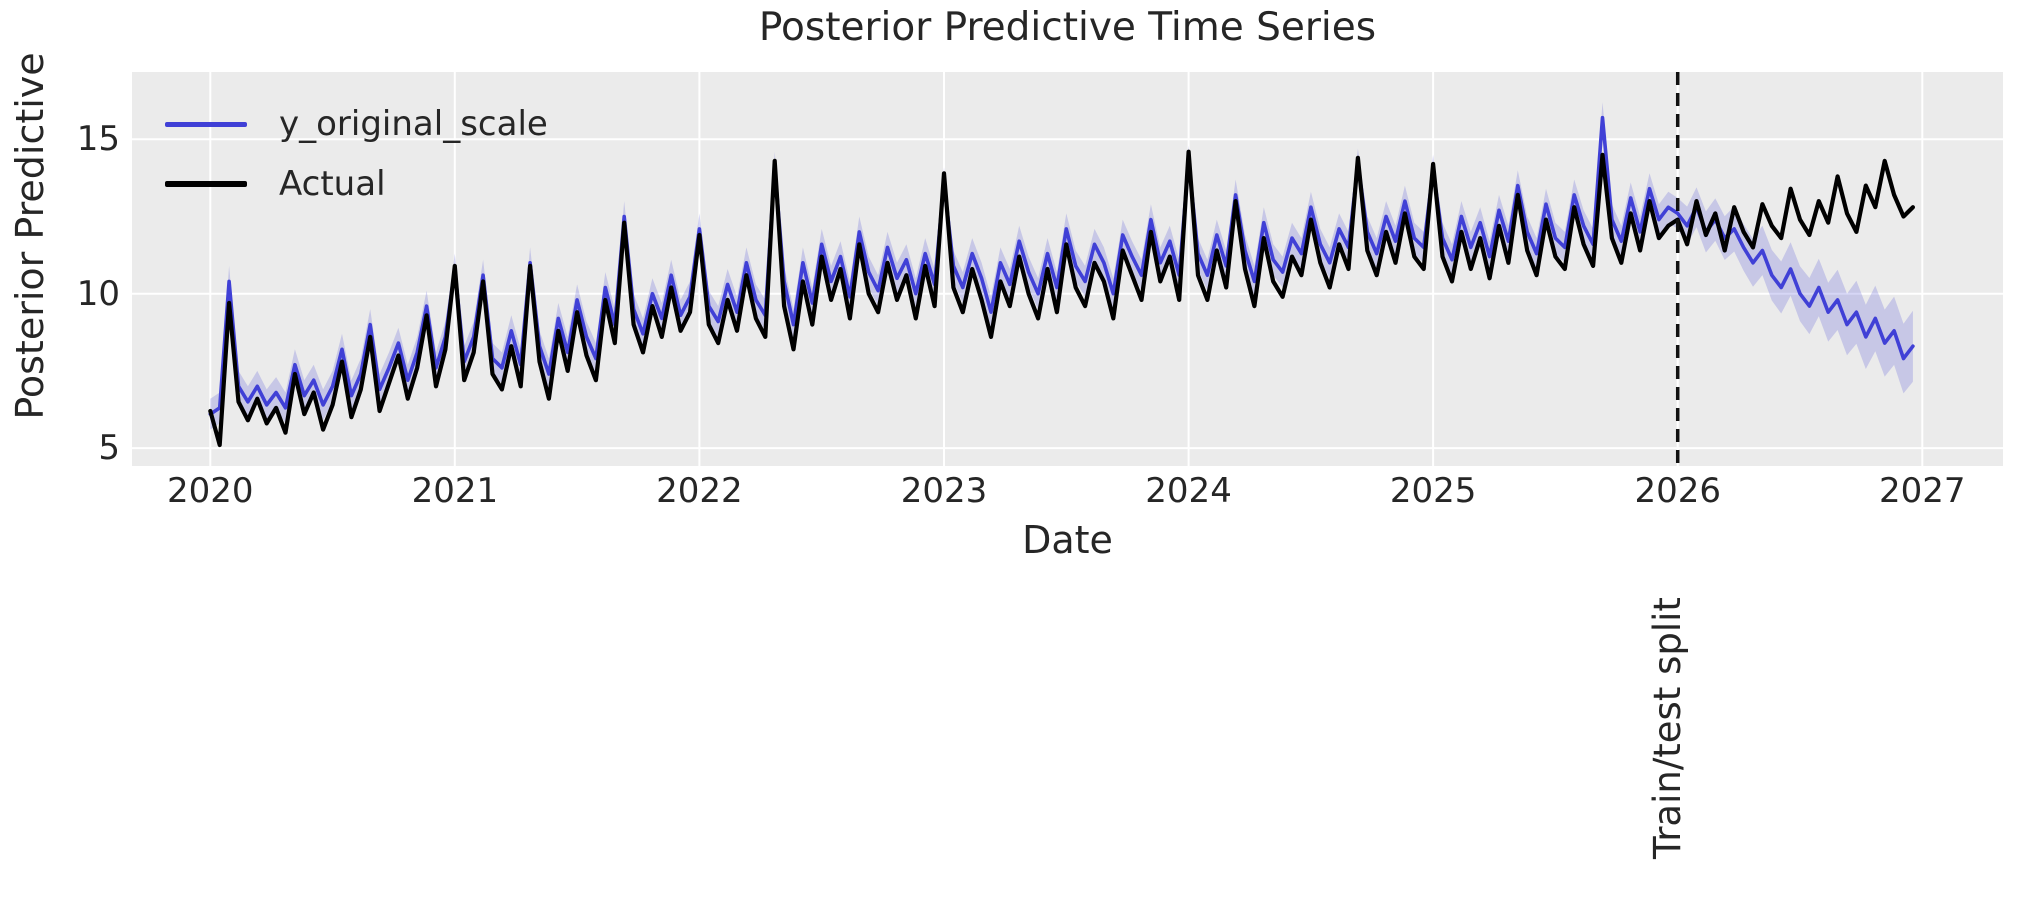 Image resolution: width=2023 pixels, height=902 pixels. Describe the element at coordinates (1067, 27) in the screenshot. I see `chart-title: Posterior Predictive Time Series` at that location.